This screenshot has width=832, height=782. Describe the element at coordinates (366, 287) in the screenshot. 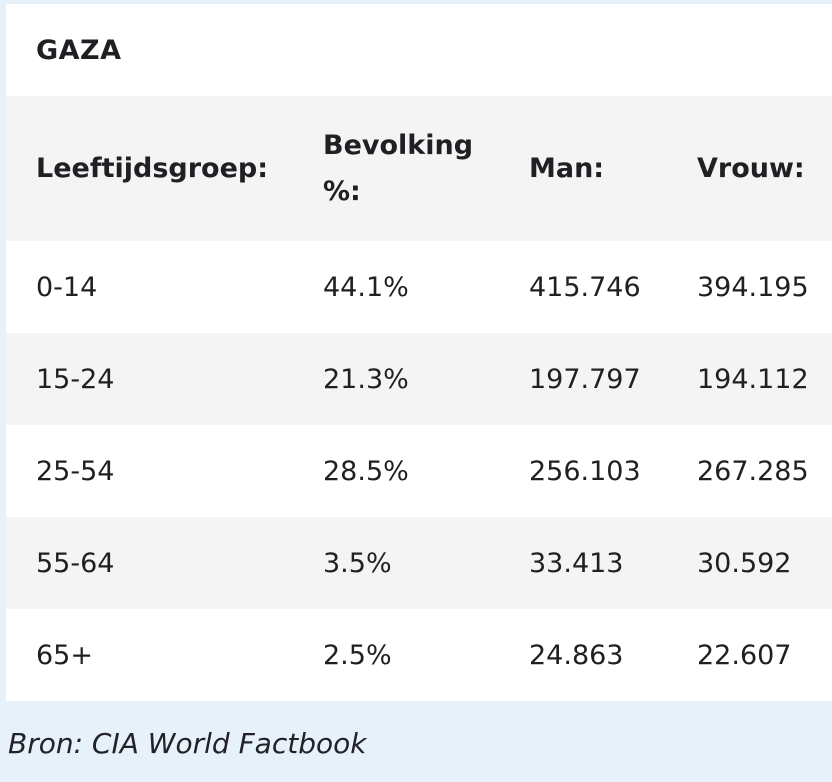

I see `cell-population: 44.1%` at that location.